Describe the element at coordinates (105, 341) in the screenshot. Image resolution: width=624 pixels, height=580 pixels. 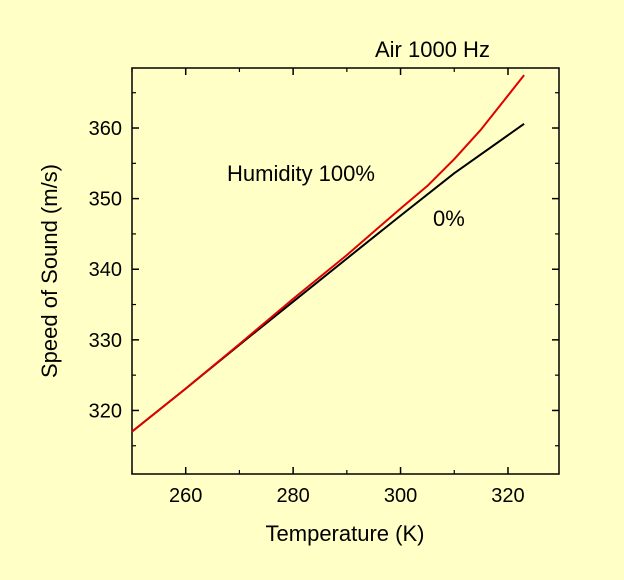
I see `y-tick-label: 330` at that location.